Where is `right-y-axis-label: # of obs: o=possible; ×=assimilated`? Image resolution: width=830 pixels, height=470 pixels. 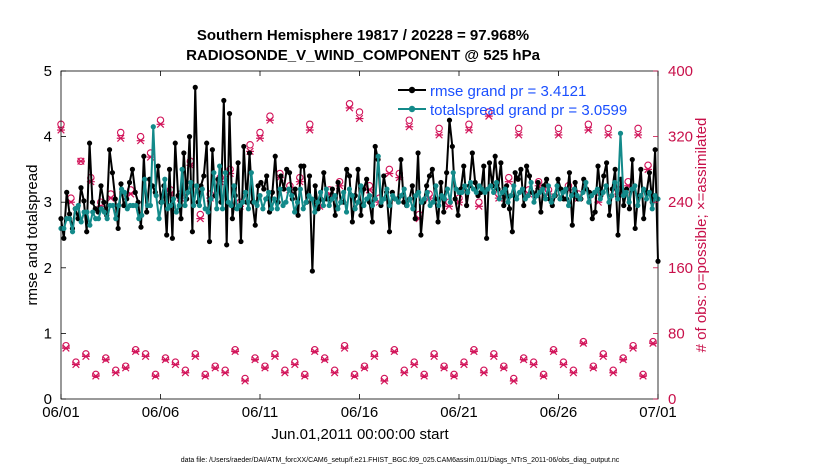 right-y-axis-label: # of obs: o=possible; ×=assimilated is located at coordinates (701, 235).